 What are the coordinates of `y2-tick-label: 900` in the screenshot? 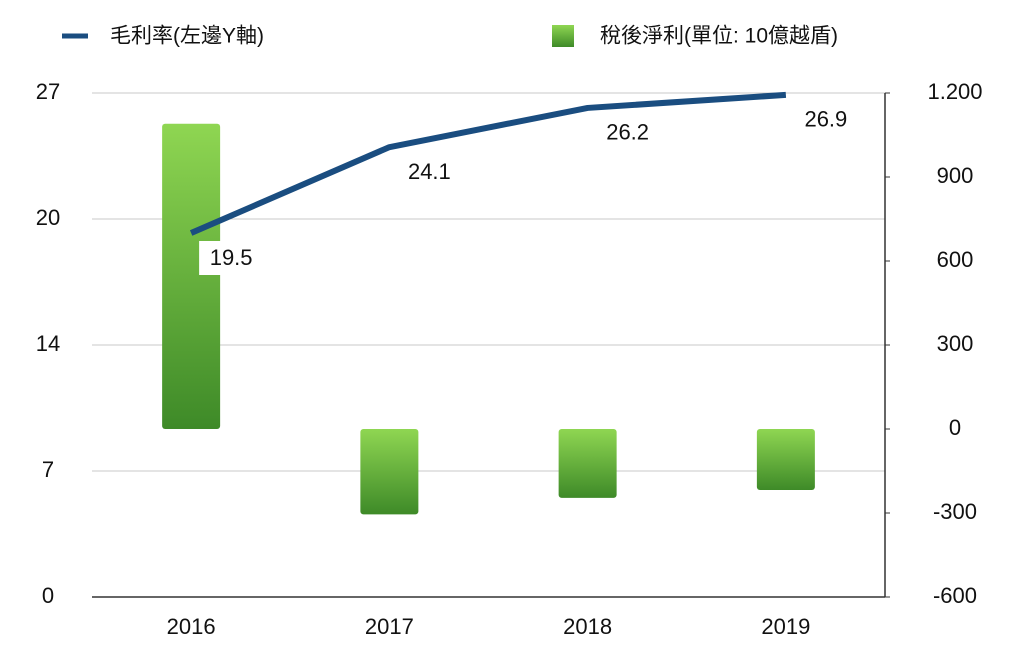 It's located at (955, 175).